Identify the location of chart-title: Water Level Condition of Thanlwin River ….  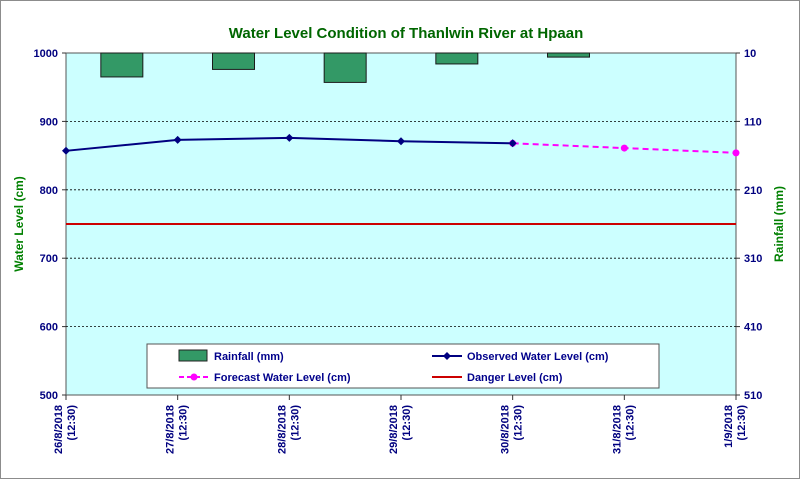
(406, 33).